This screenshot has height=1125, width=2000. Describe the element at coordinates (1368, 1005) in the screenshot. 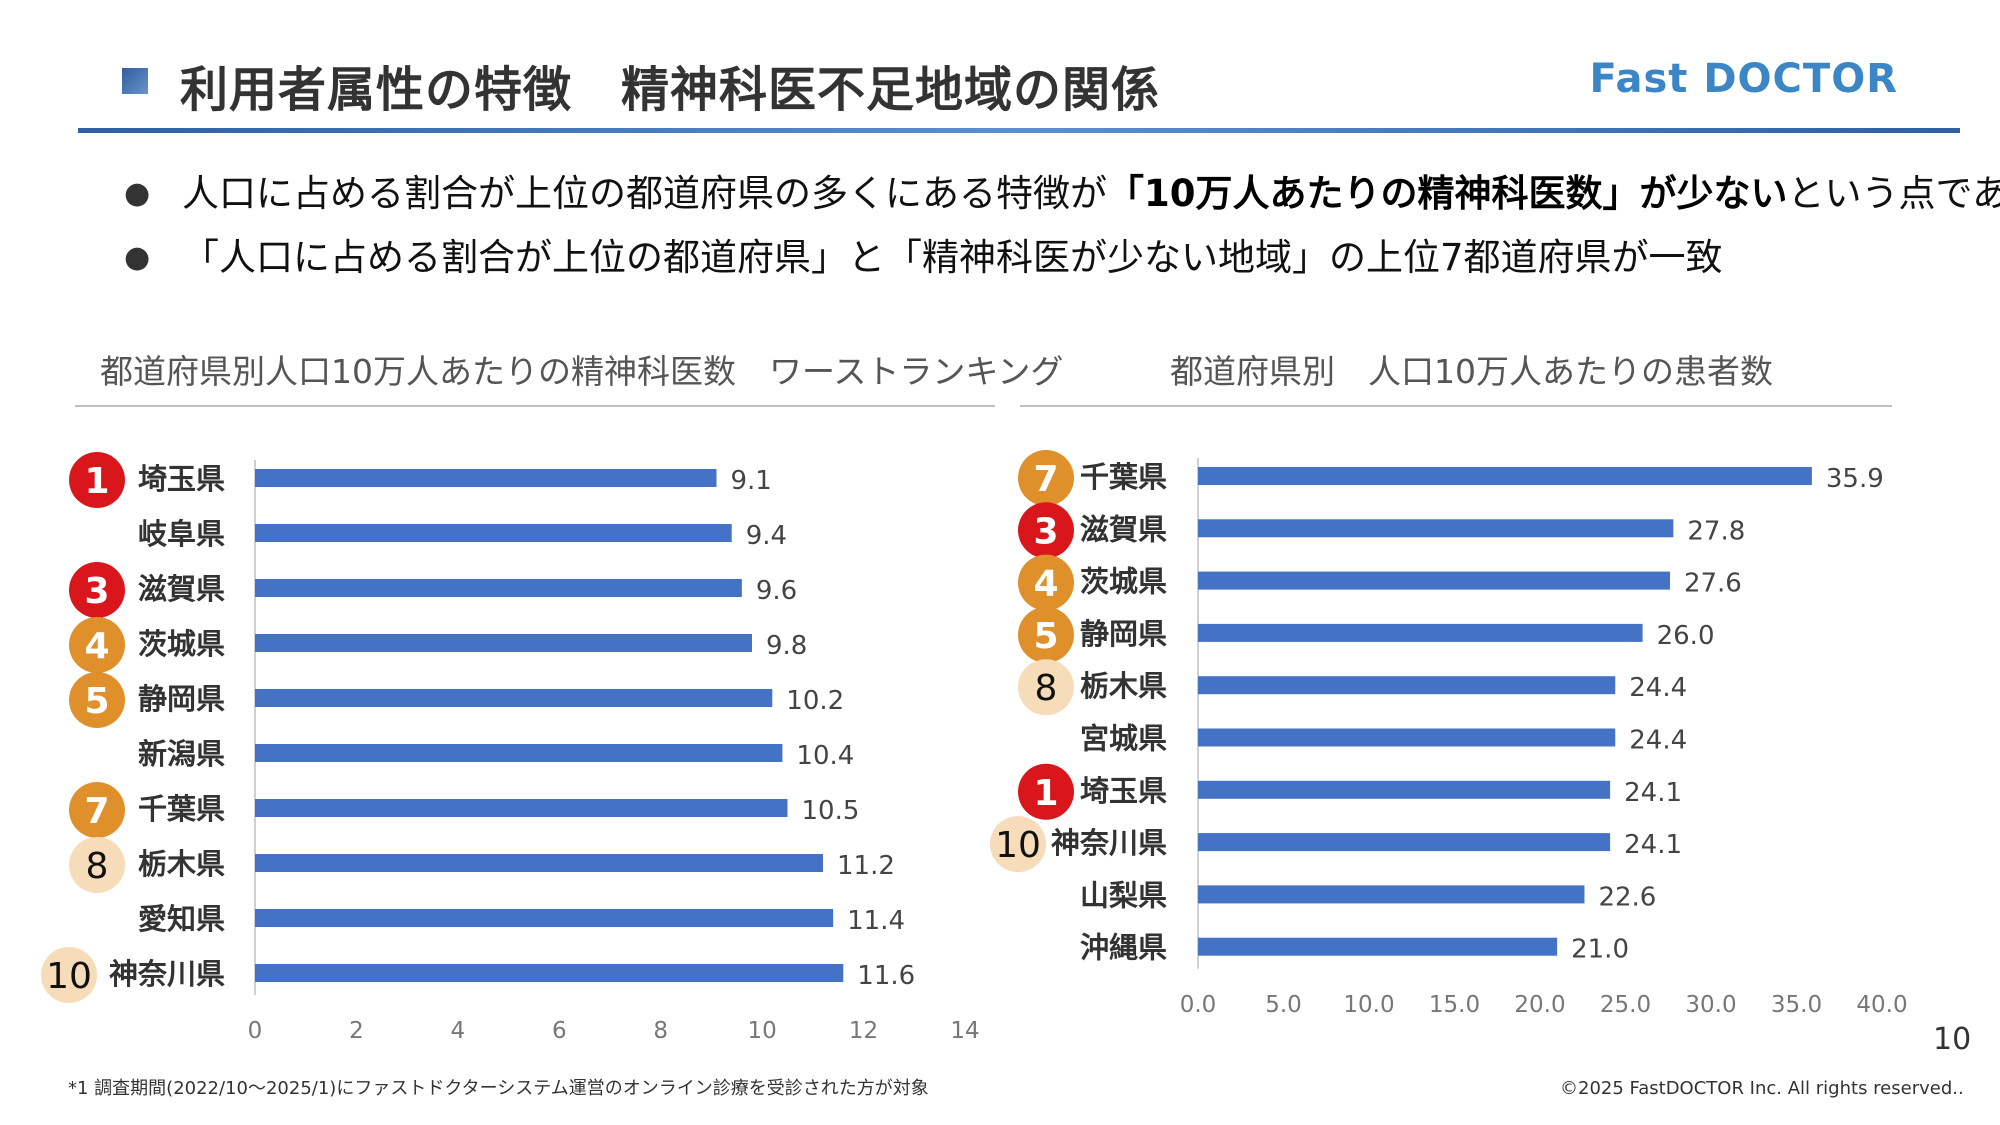

I see `x-tick-label: 10.0` at that location.